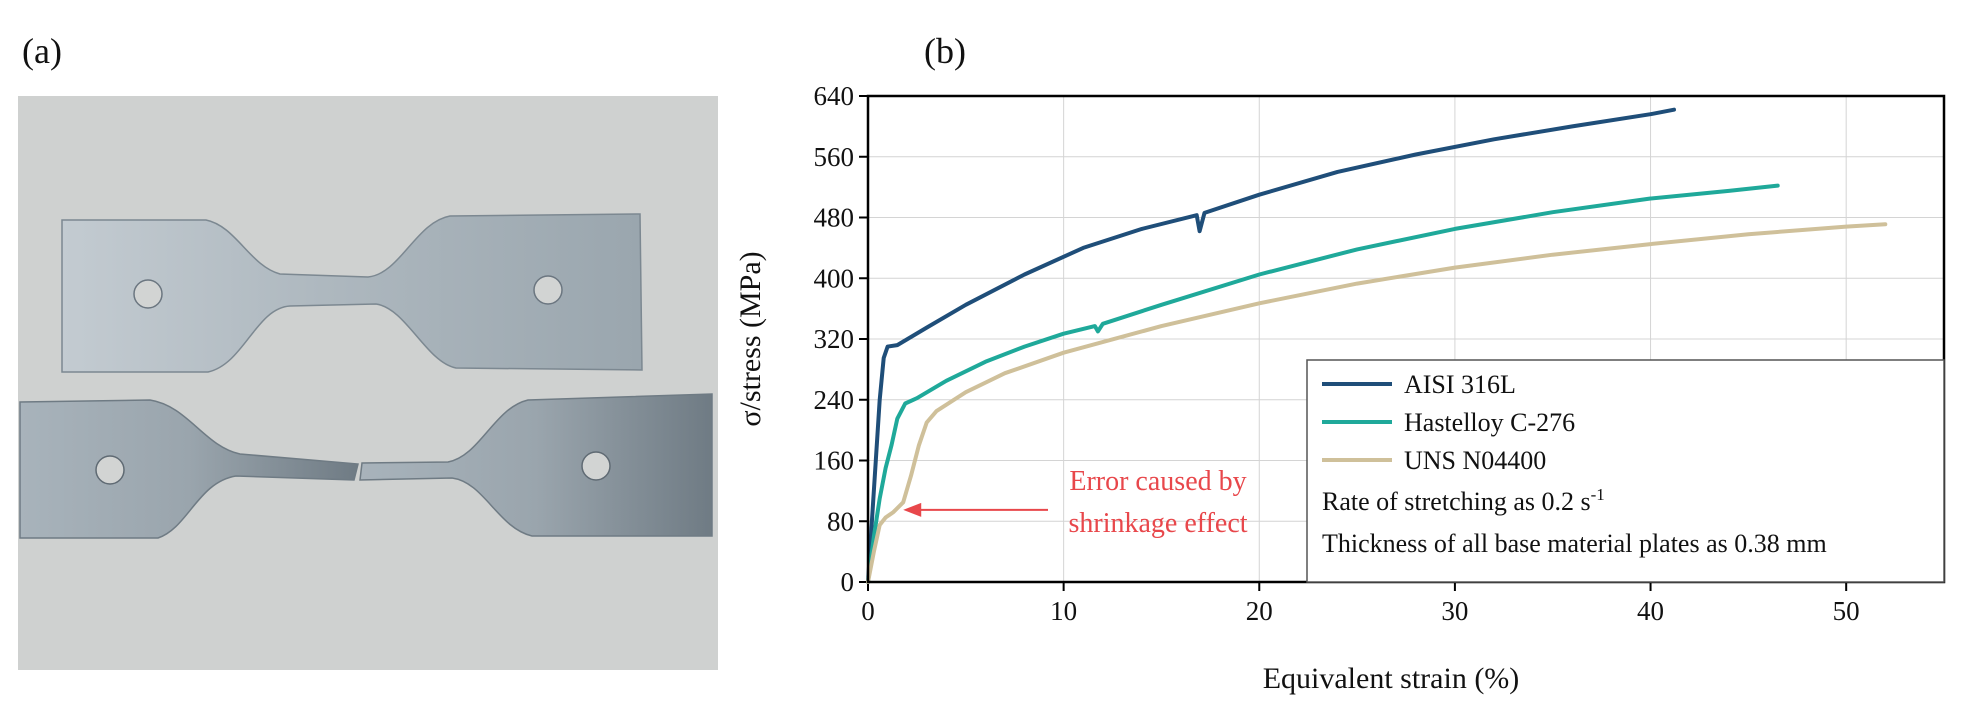 Image resolution: width=1968 pixels, height=711 pixels. What do you see at coordinates (945, 51) in the screenshot?
I see `panel-label-b: (b)` at bounding box center [945, 51].